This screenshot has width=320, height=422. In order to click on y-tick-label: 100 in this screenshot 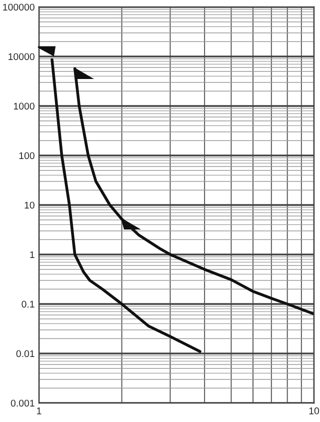, I will do `click(26, 156)`.